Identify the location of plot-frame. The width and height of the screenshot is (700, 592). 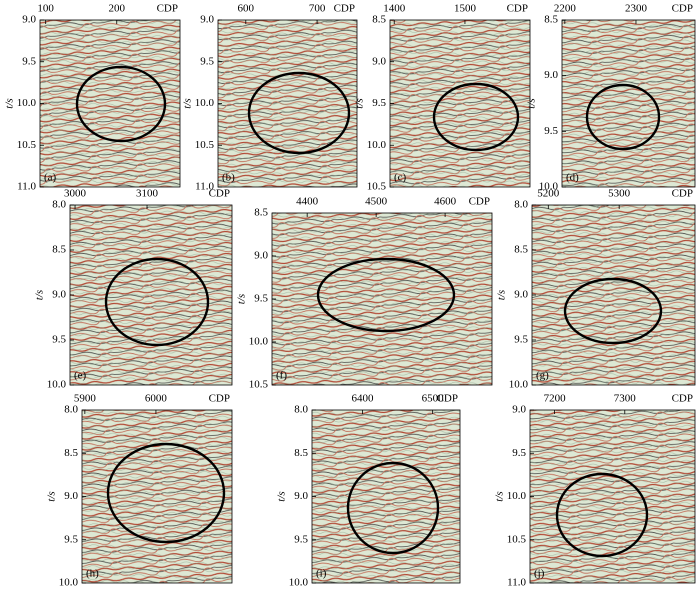
(628, 103).